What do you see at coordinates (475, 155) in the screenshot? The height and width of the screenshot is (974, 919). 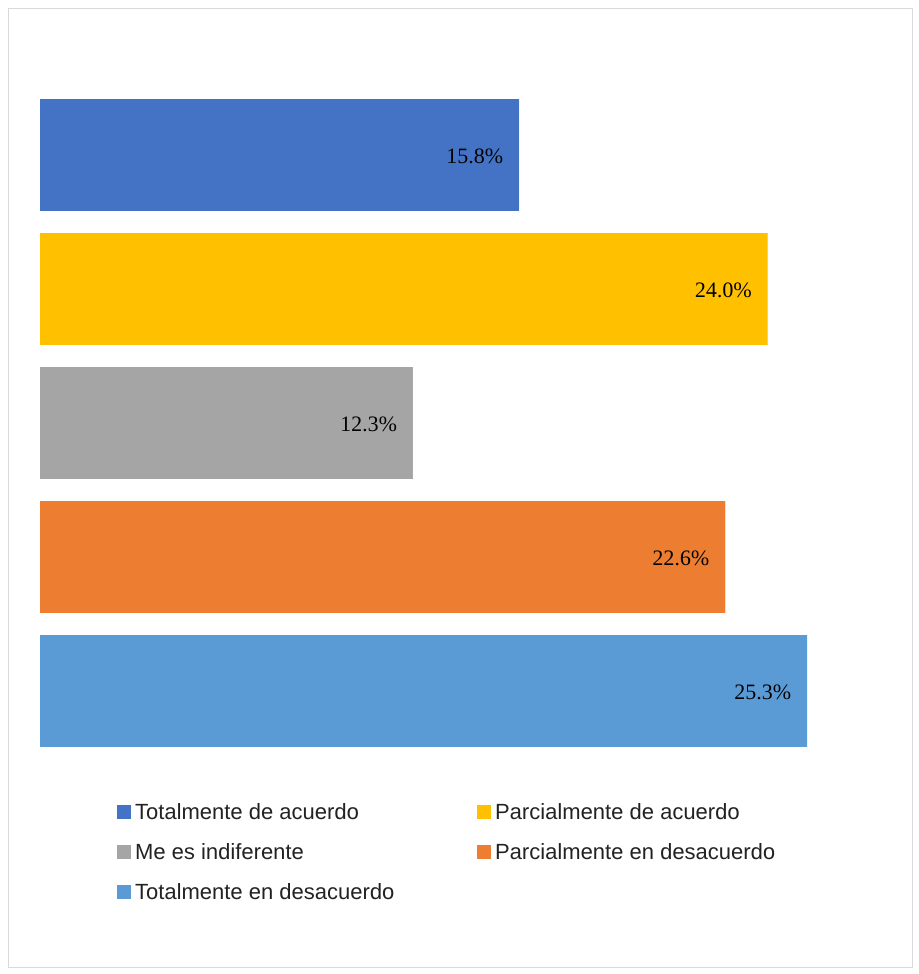 I see `data-label: 15.8%` at bounding box center [475, 155].